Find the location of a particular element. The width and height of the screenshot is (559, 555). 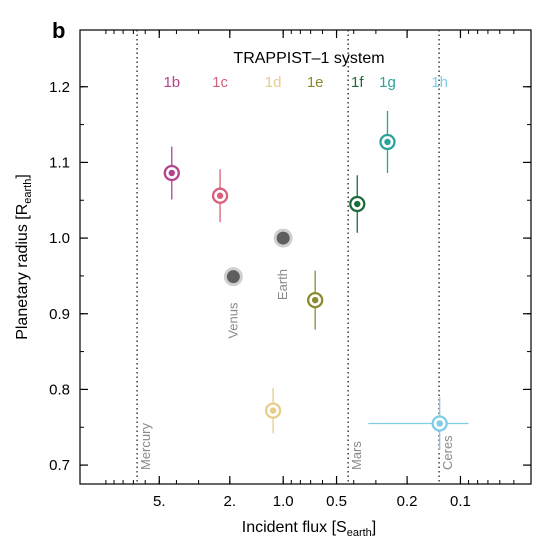

x-tick-label: 0.5 is located at coordinates (336, 501).